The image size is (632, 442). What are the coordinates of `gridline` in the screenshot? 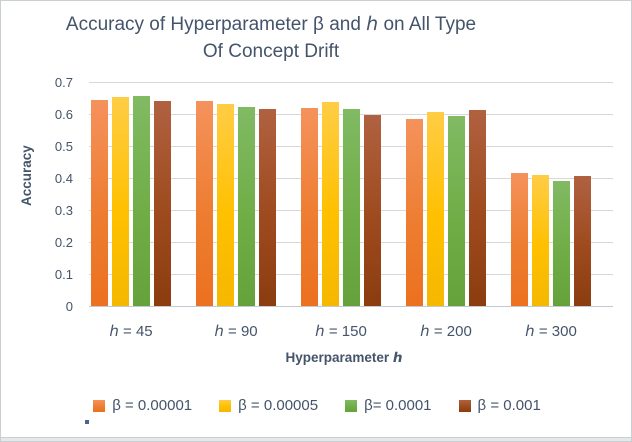 It's located at (351, 82).